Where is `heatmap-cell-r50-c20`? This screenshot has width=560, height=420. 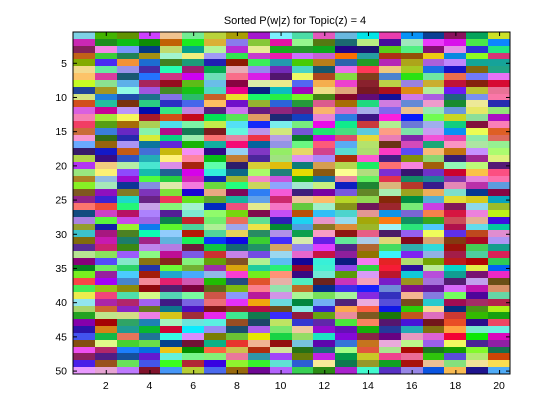
heatmap-cell-r50-c20 is located at coordinates (499, 370).